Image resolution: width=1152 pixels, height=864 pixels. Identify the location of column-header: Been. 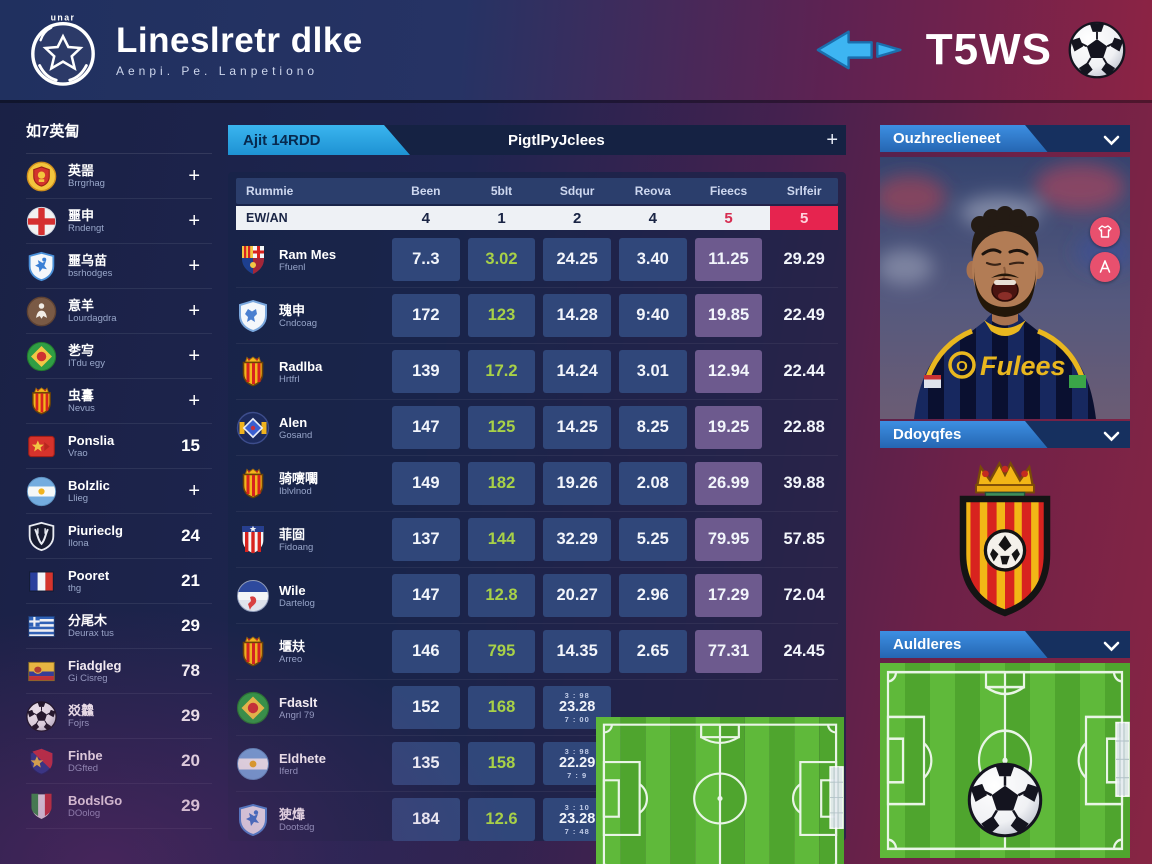
(426, 191).